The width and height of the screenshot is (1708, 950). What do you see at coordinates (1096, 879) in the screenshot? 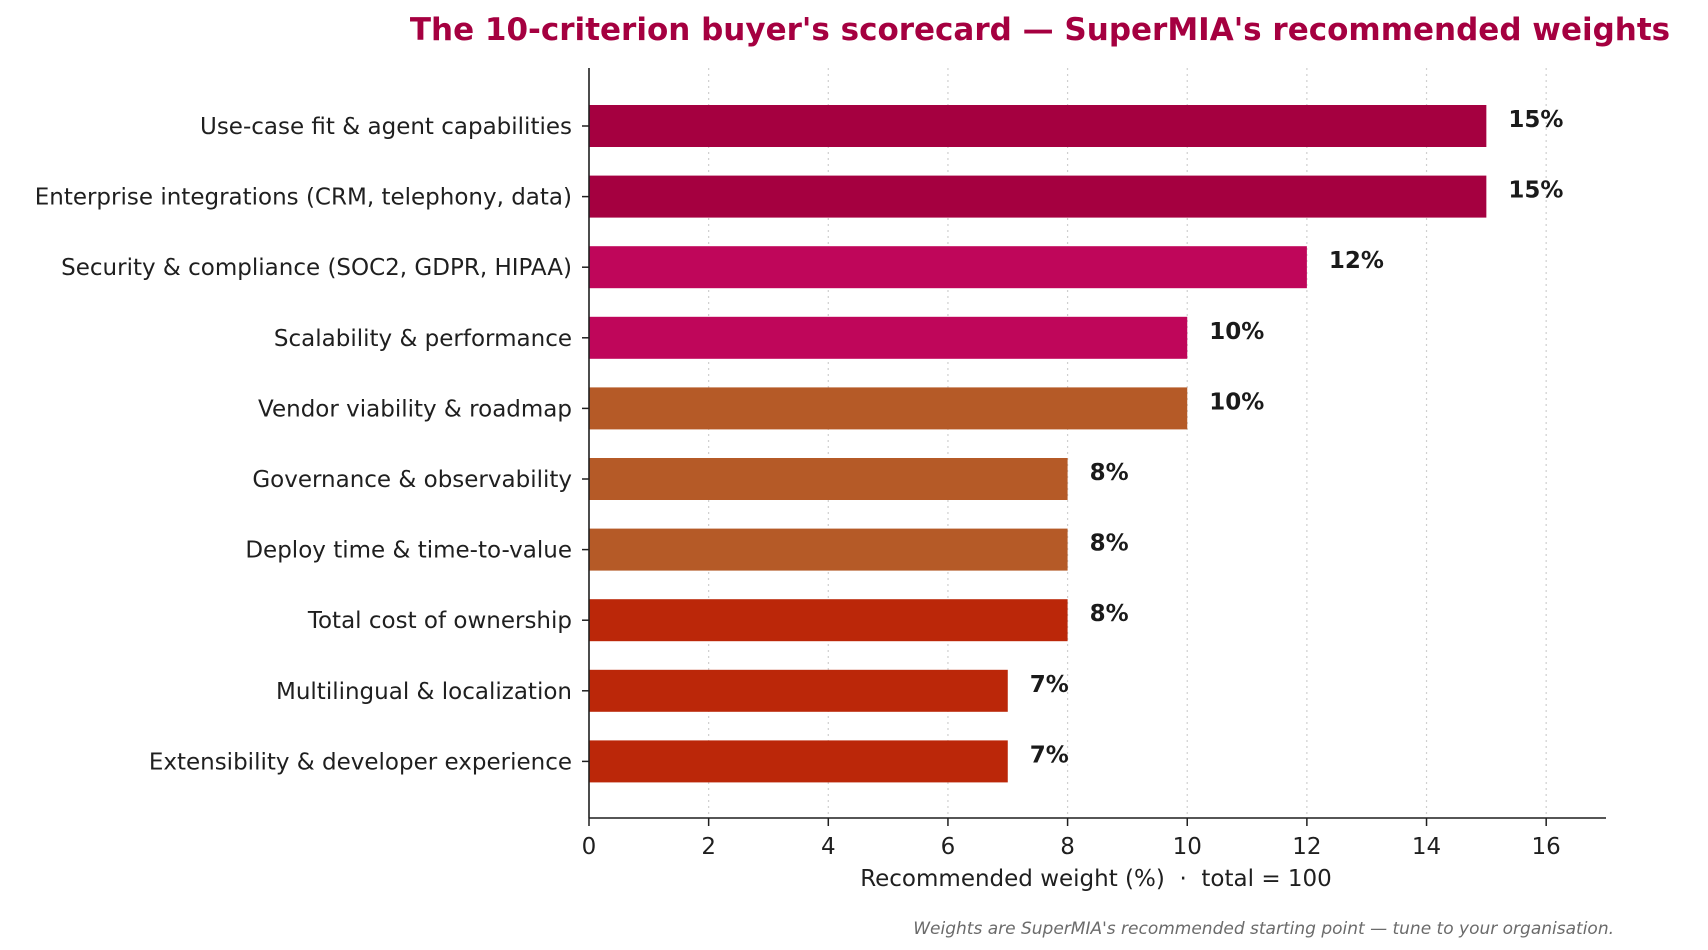
I see `x-axis-title: Recommended weight (%) · total = 100` at bounding box center [1096, 879].